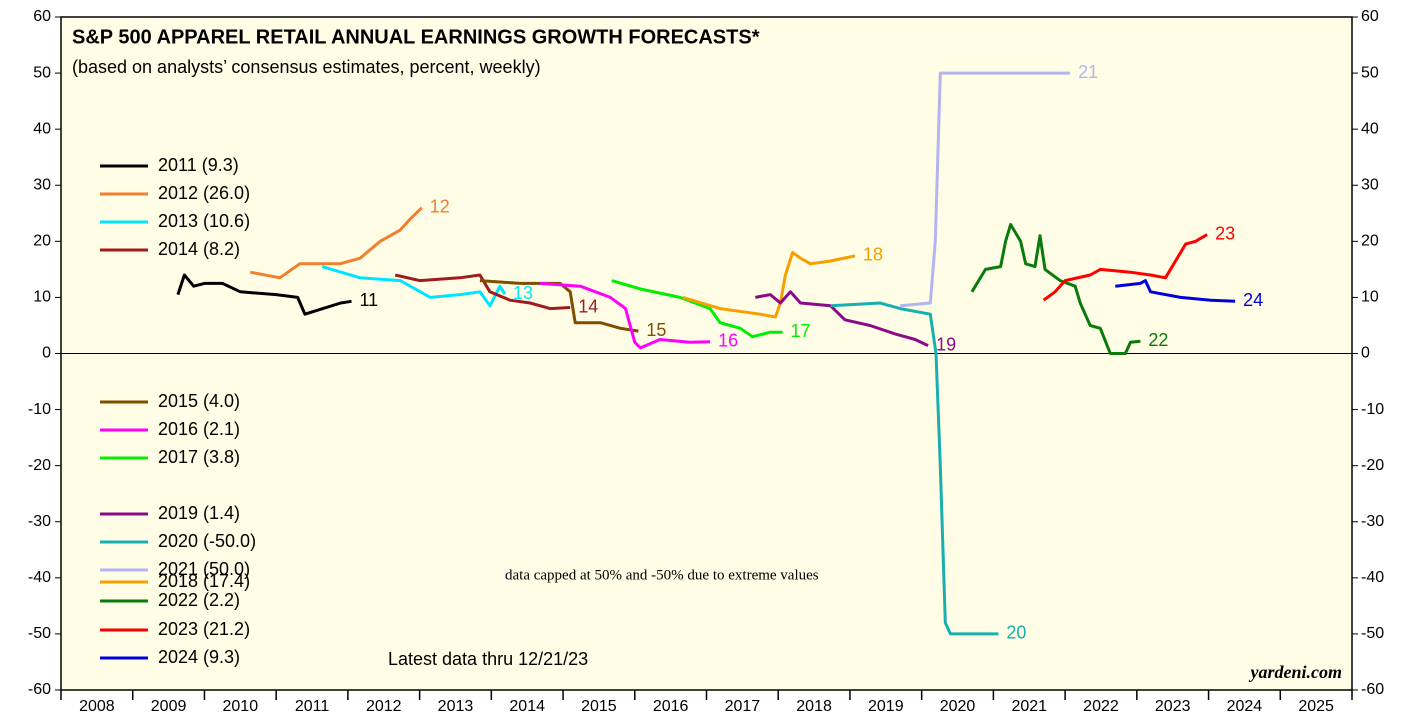 This screenshot has width=1419, height=717. Describe the element at coordinates (1372, 577) in the screenshot. I see `y2-tick-label: -40` at that location.